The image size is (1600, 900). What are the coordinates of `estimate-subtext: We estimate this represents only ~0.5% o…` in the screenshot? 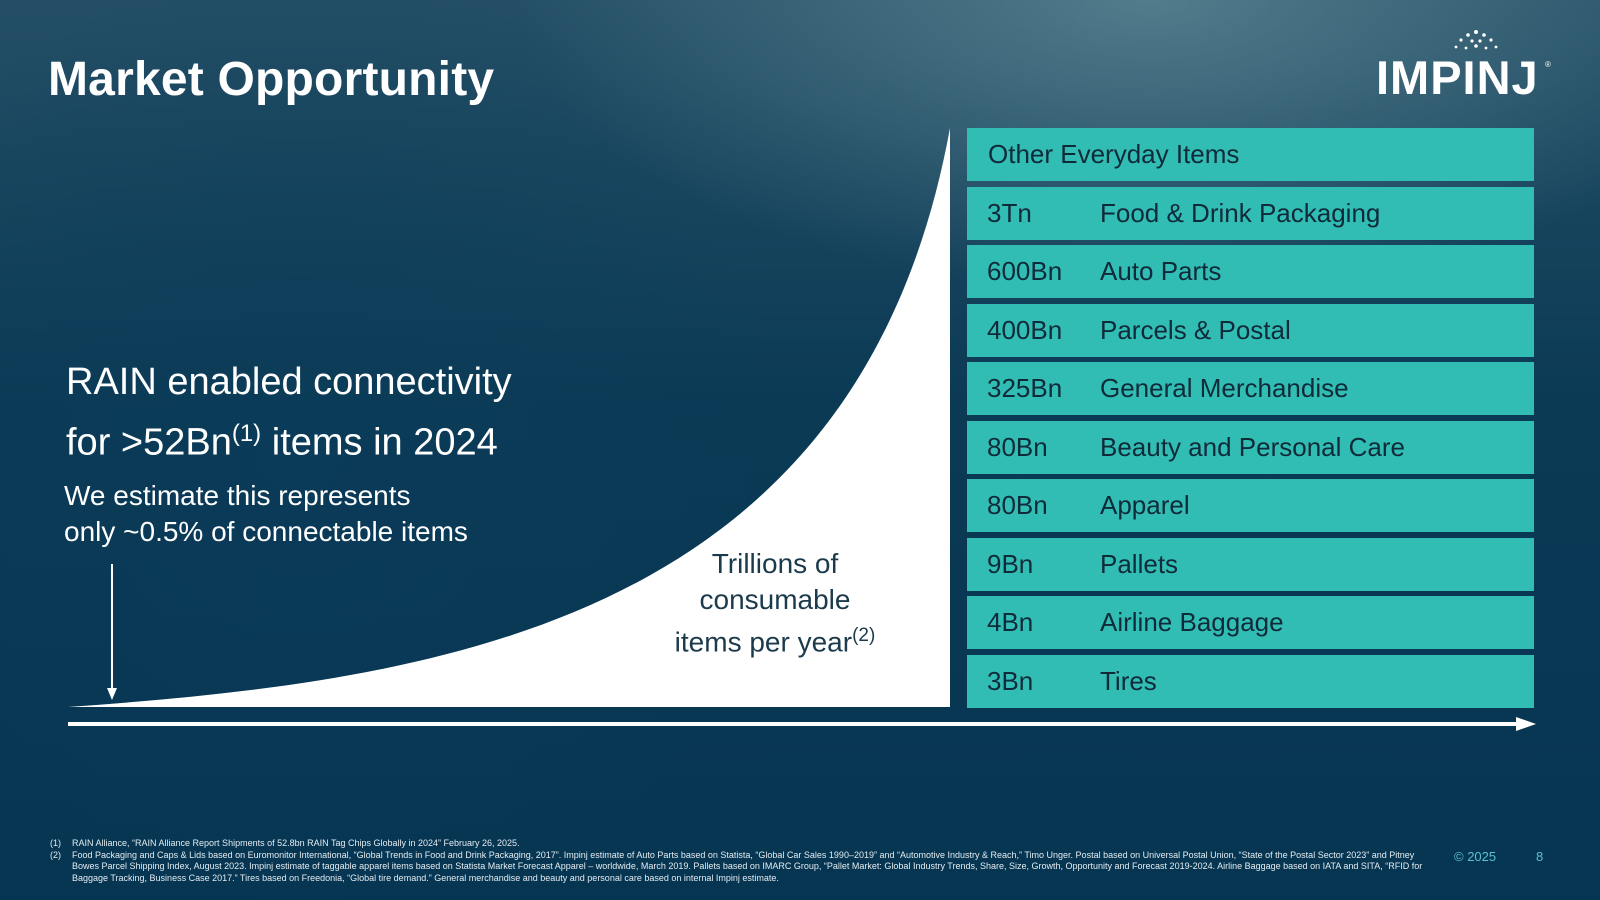 It's located at (266, 514).